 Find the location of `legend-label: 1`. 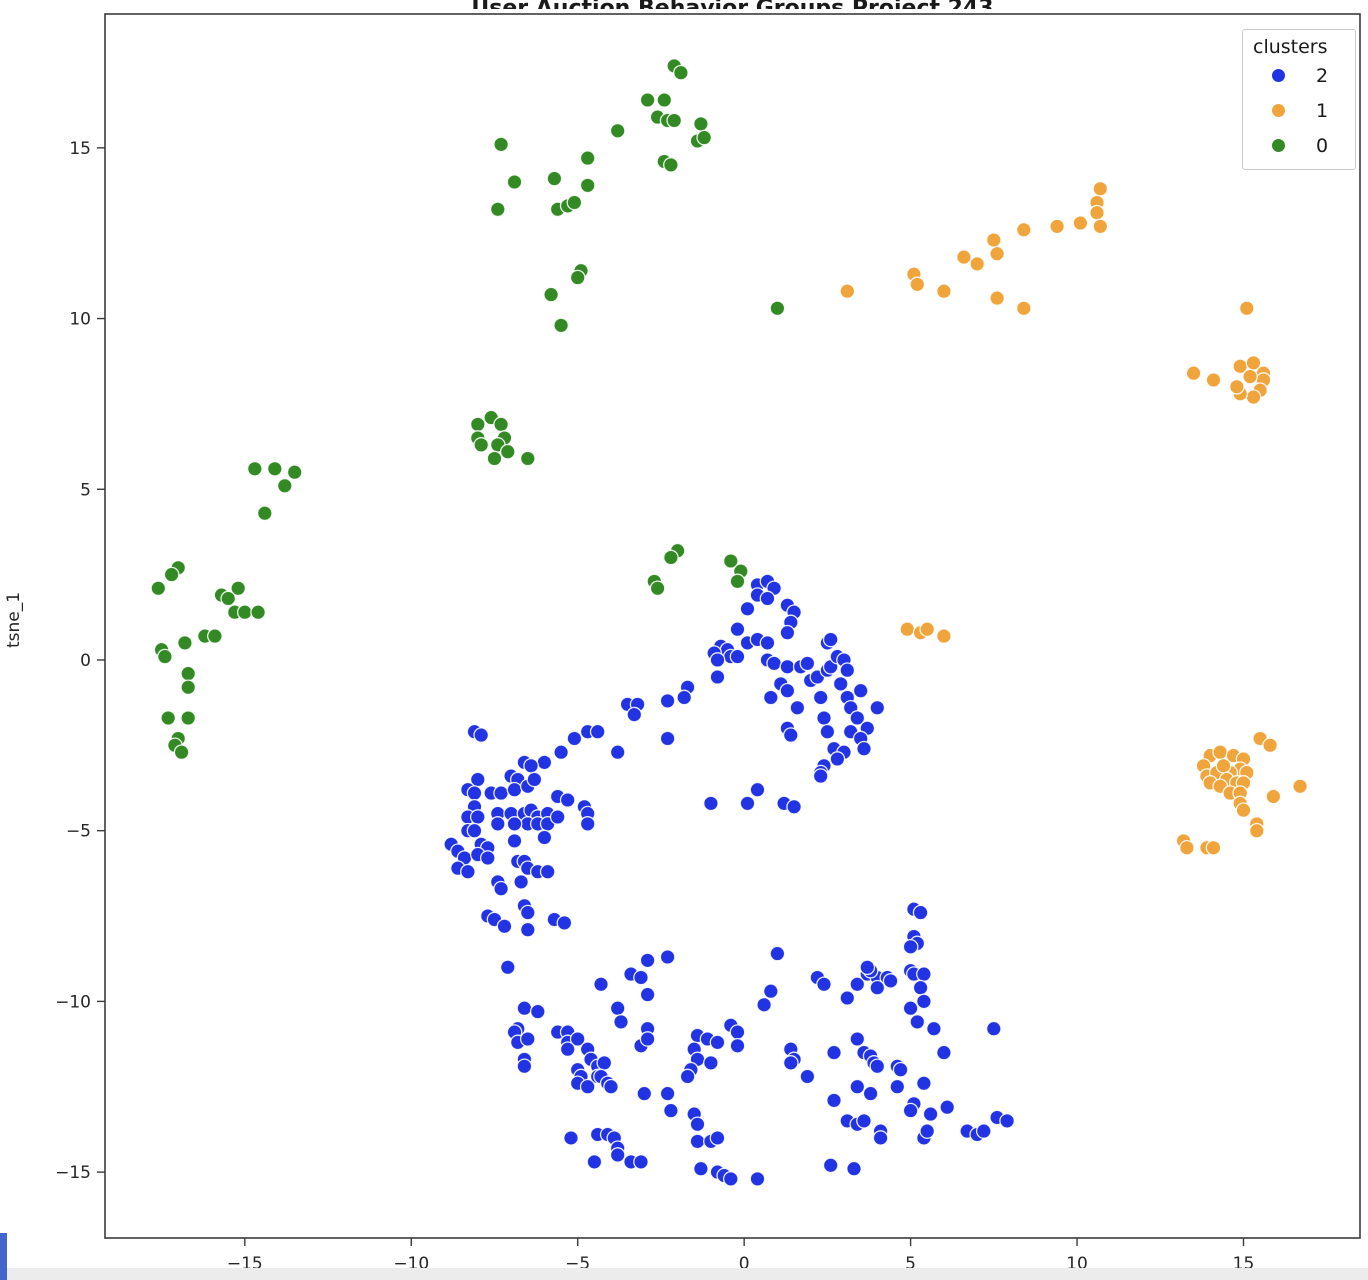

legend-label: 1 is located at coordinates (1322, 110).